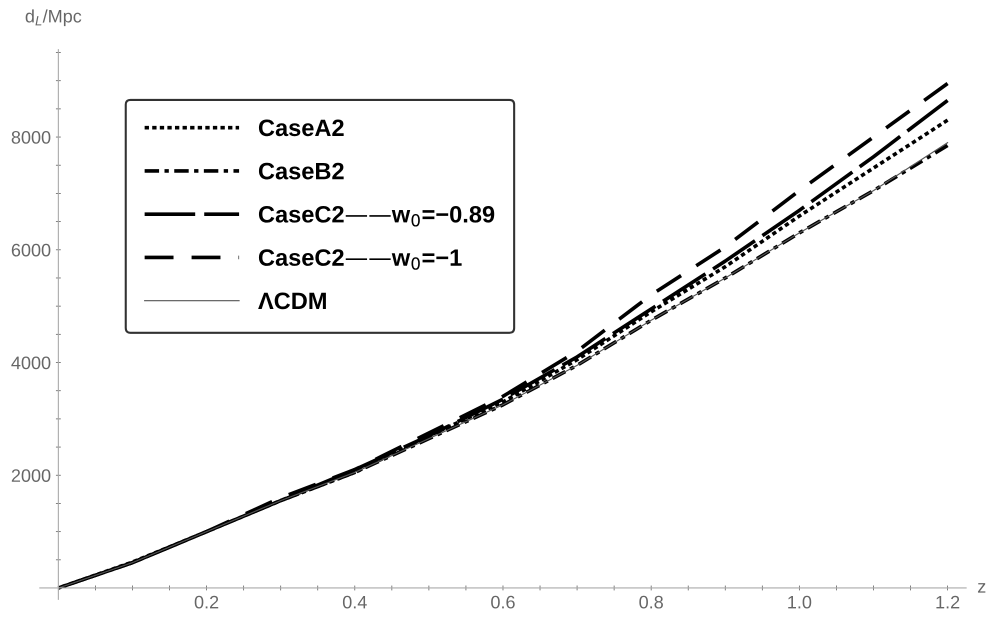  What do you see at coordinates (31, 137) in the screenshot?
I see `y-tick-label: 8000` at bounding box center [31, 137].